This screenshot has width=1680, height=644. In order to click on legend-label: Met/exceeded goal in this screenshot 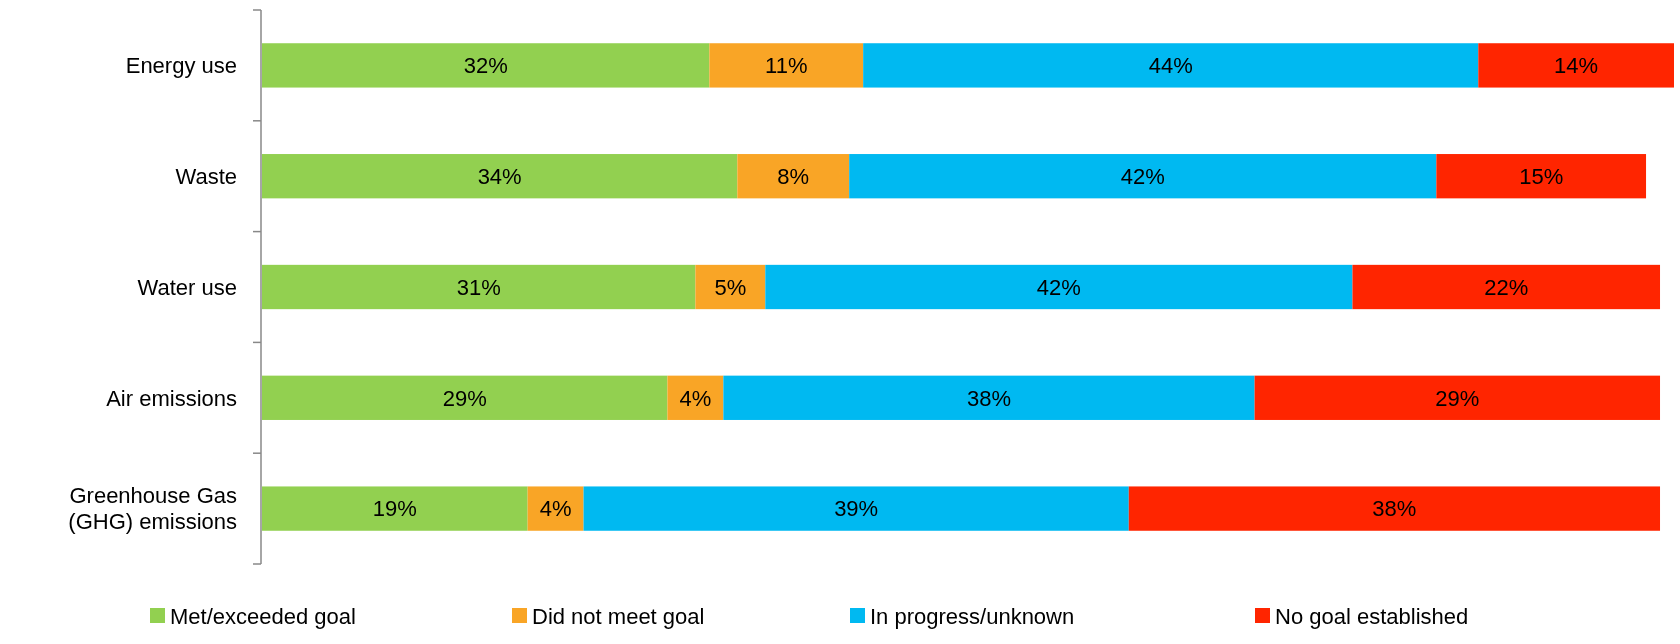, I will do `click(263, 616)`.